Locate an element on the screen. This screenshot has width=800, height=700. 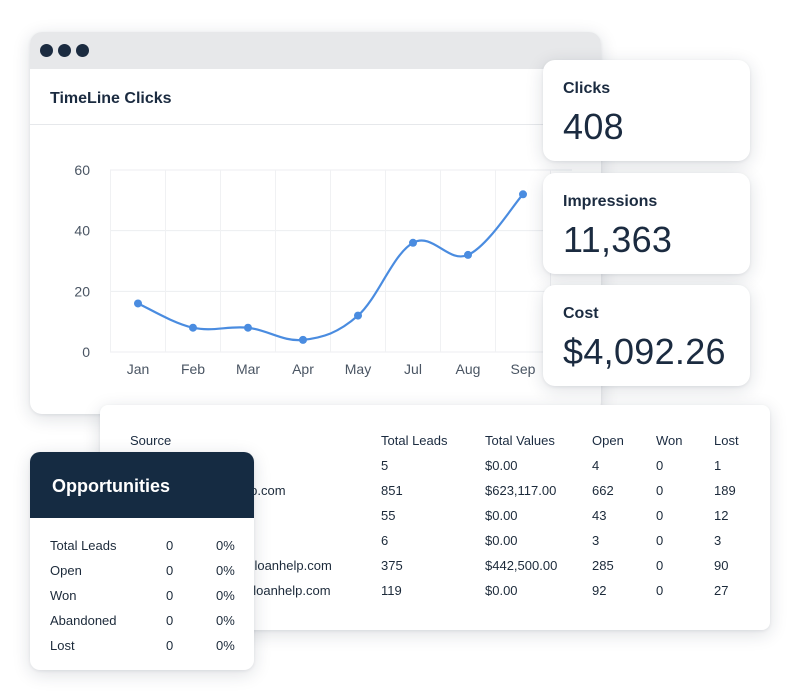
opportunity-label: Open is located at coordinates (66, 570).